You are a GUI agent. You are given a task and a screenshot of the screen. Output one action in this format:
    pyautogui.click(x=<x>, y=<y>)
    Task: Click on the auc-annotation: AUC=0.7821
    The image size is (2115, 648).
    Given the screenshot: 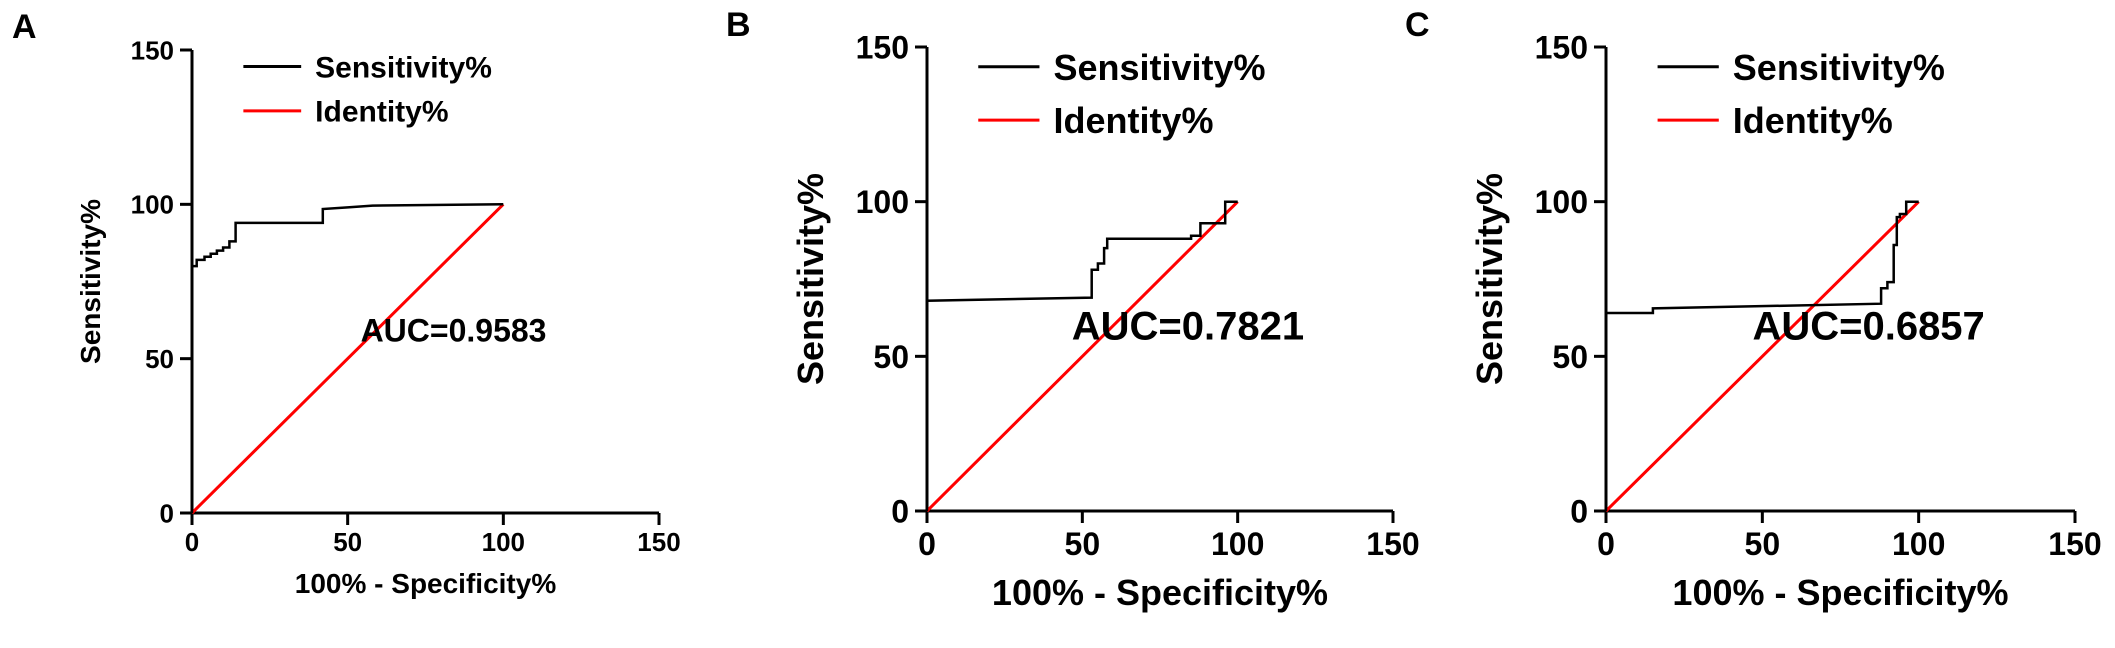 What is the action you would take?
    pyautogui.click(x=1188, y=326)
    